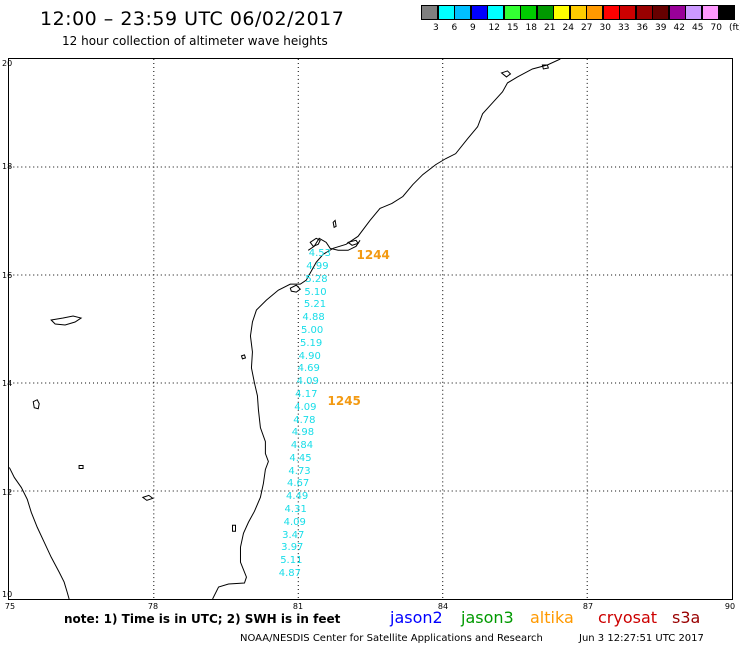 This screenshot has height=650, width=740. Describe the element at coordinates (319, 253) in the screenshot. I see `wave-height-value: 4.53` at that location.